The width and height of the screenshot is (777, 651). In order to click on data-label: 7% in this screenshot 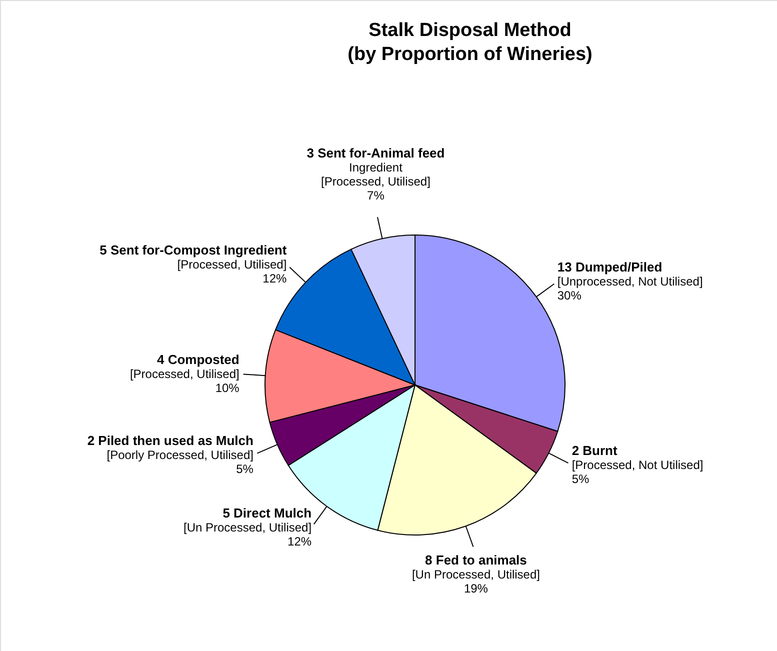, I will do `click(376, 195)`.